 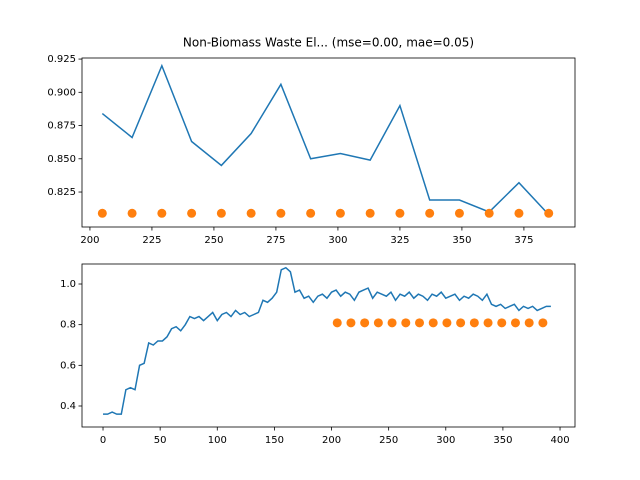 I want to click on y-tick-label: 0.875, so click(x=61, y=126).